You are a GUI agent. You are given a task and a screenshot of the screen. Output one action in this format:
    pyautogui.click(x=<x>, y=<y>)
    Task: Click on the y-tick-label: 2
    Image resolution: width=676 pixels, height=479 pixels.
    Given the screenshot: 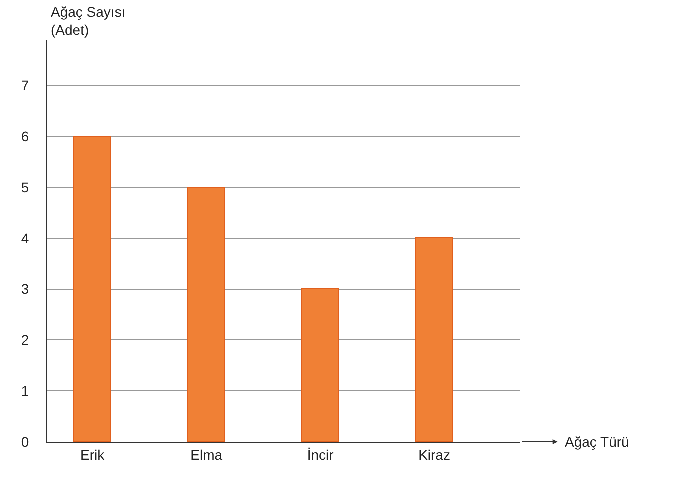 What is the action you would take?
    pyautogui.click(x=25, y=340)
    